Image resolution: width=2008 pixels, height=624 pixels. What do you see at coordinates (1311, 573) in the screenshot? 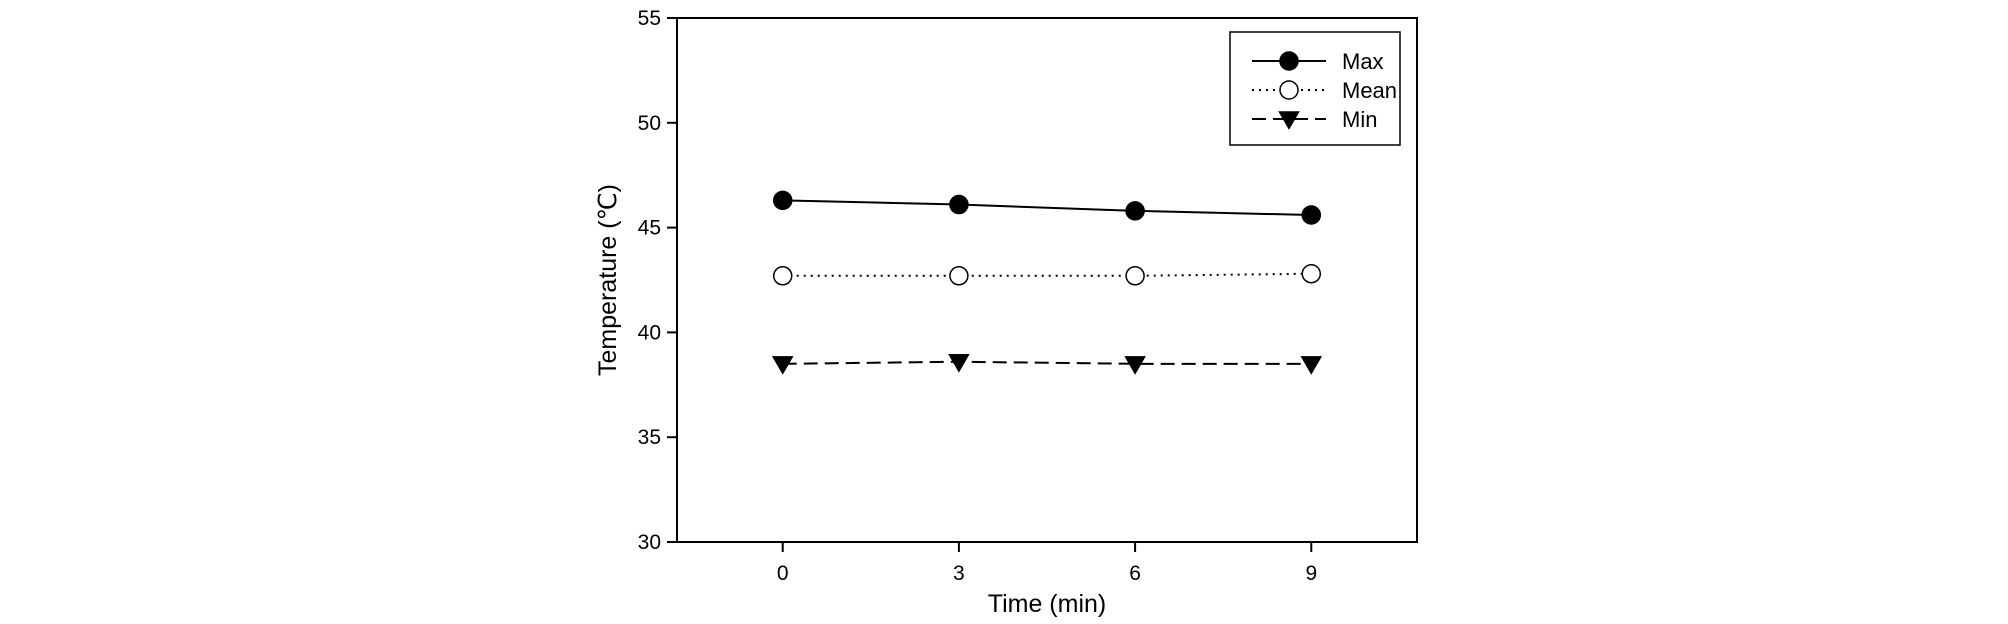
I see `x-tick-label: 9` at bounding box center [1311, 573].